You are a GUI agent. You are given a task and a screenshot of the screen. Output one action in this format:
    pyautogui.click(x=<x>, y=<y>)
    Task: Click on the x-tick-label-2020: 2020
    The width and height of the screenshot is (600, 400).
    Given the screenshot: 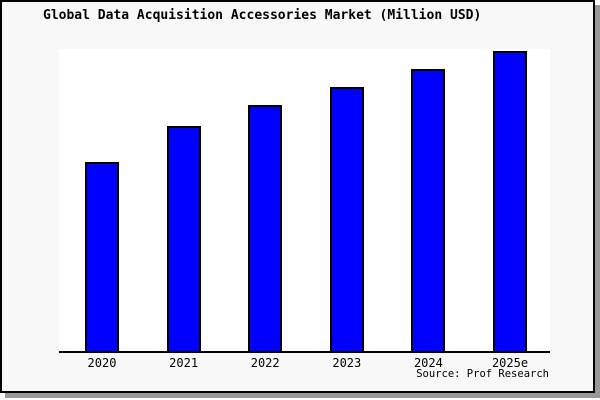 What is the action you would take?
    pyautogui.click(x=102, y=363)
    